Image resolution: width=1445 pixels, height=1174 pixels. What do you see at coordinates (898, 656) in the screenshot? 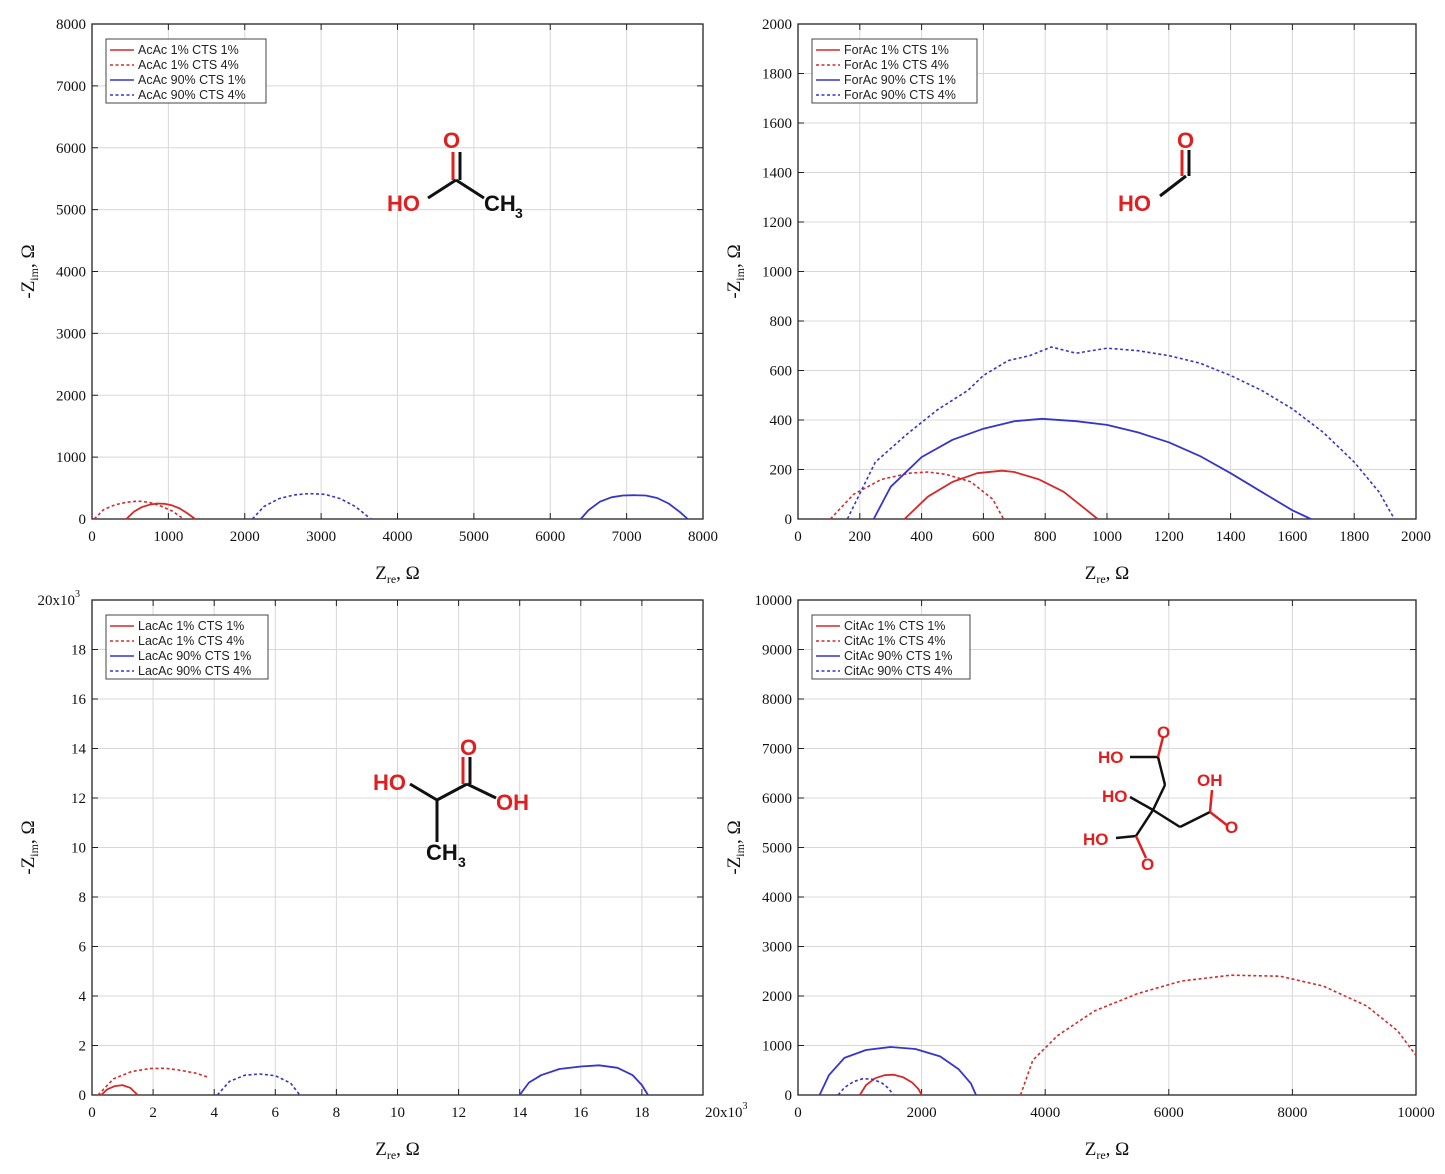
I see `legend-label: CitAc 90% CTS 1%` at bounding box center [898, 656].